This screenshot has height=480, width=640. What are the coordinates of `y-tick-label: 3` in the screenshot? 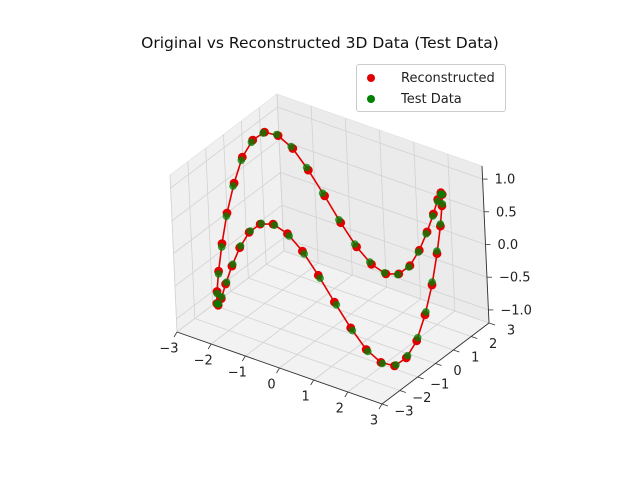 It's located at (511, 331).